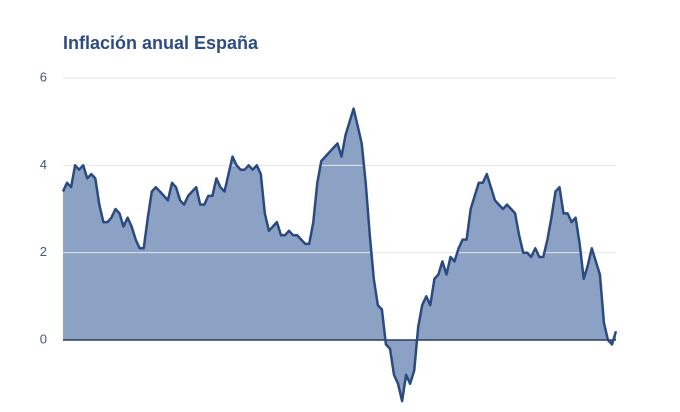  I want to click on y-tick-label: 0, so click(43, 338).